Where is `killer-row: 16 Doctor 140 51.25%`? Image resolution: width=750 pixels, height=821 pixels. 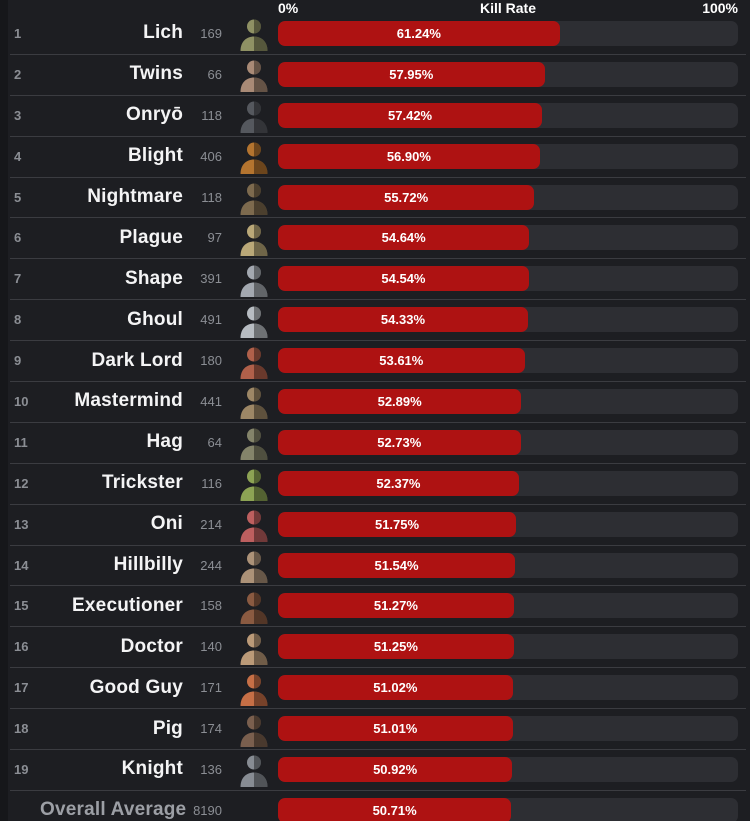 killer-row: 16 Doctor 140 51.25% is located at coordinates (375, 646).